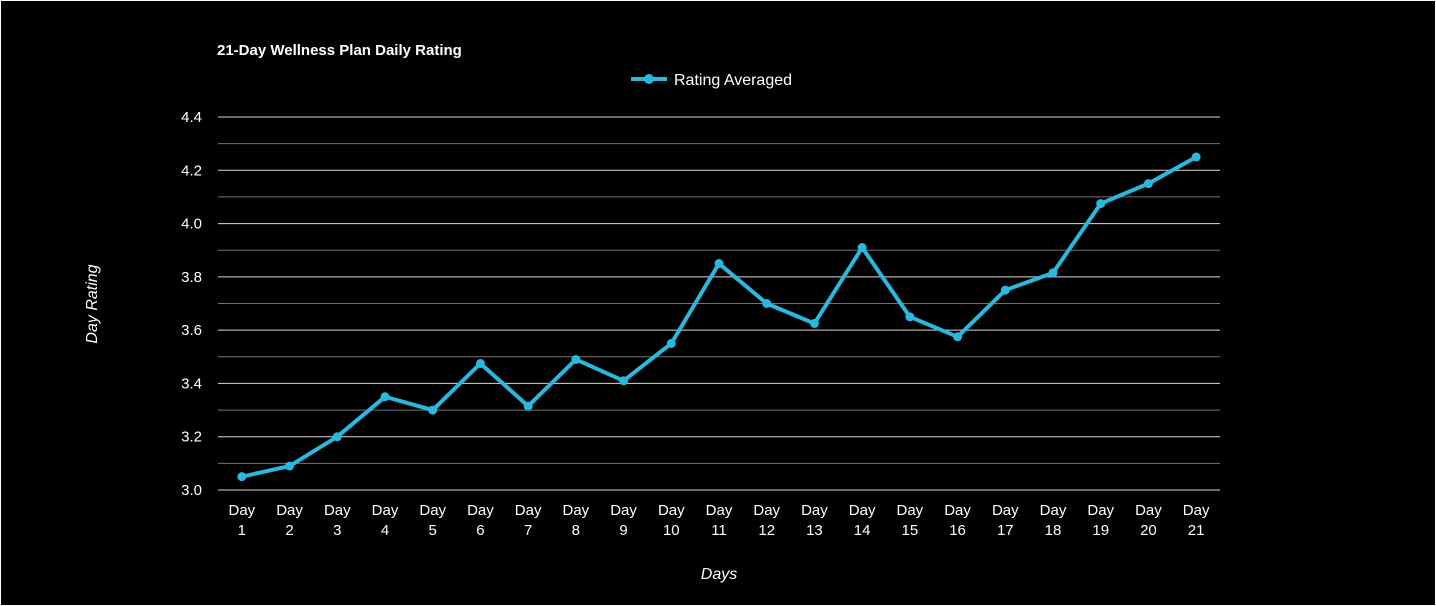 Image resolution: width=1436 pixels, height=606 pixels. I want to click on x-tick-label: Day 1, so click(242, 520).